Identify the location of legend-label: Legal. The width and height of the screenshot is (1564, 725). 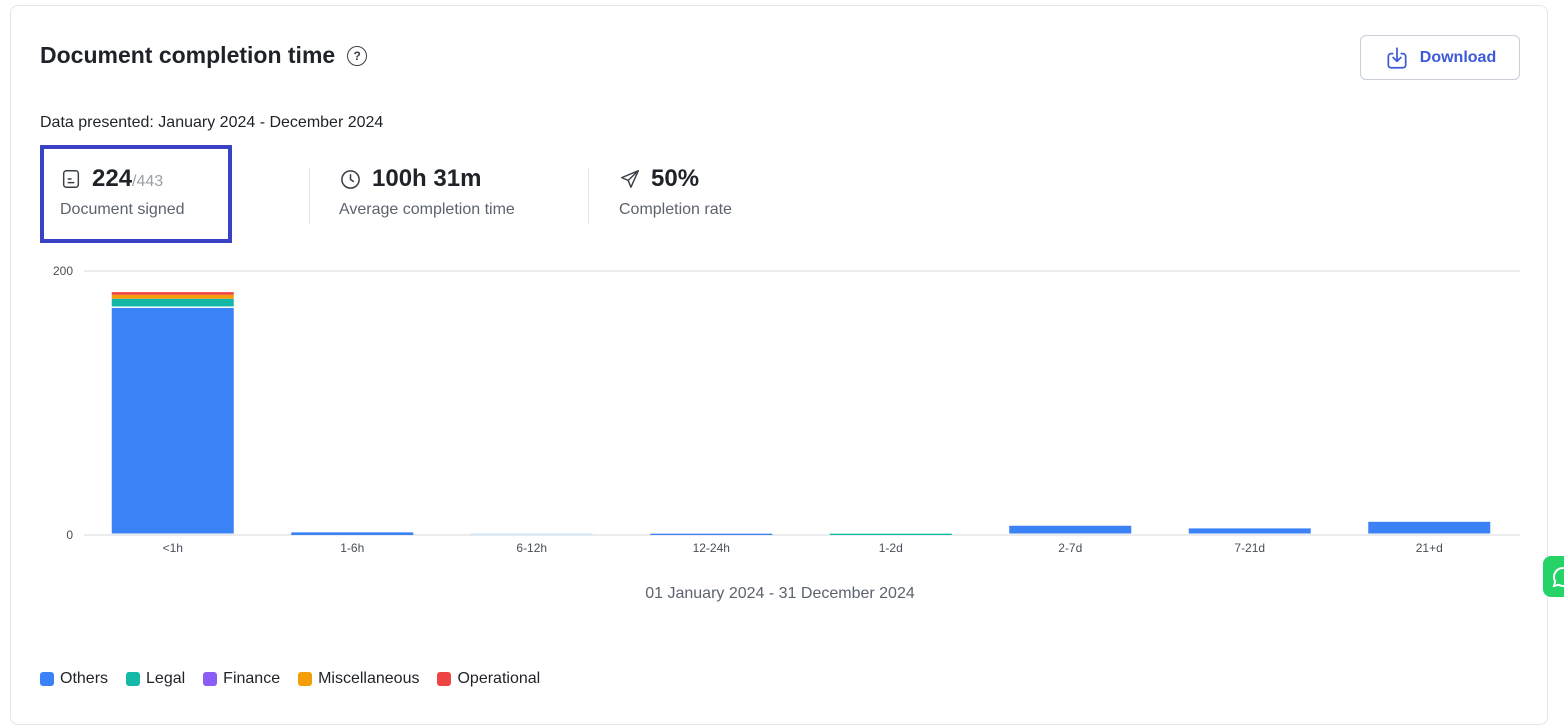
(166, 678).